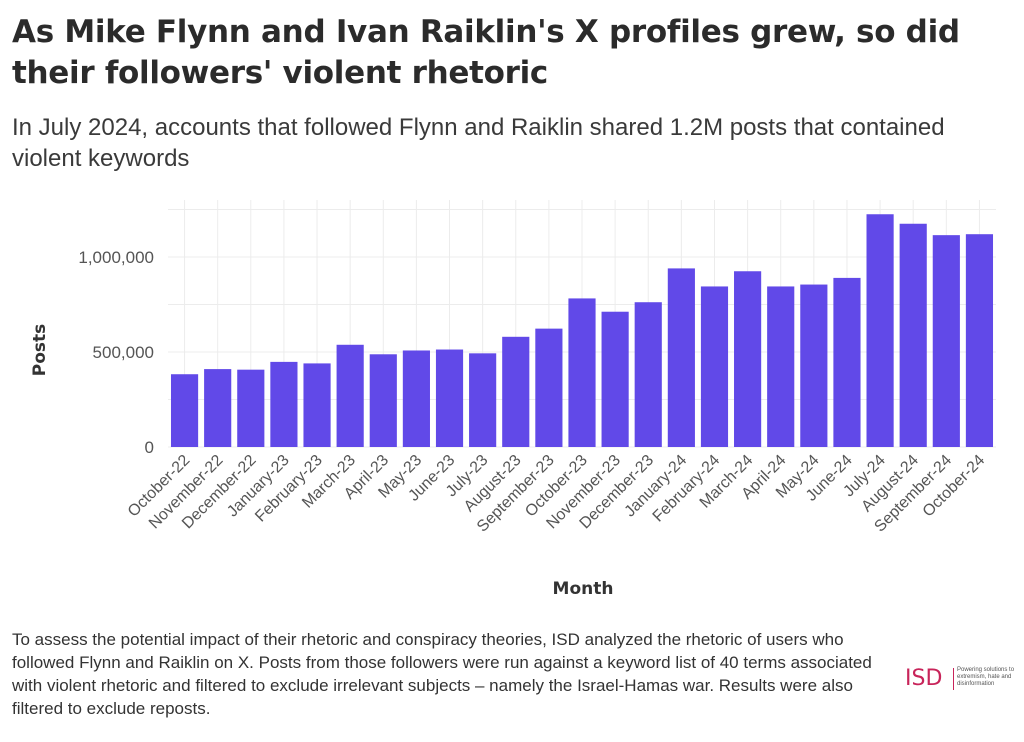  I want to click on logo-divider, so click(953, 679).